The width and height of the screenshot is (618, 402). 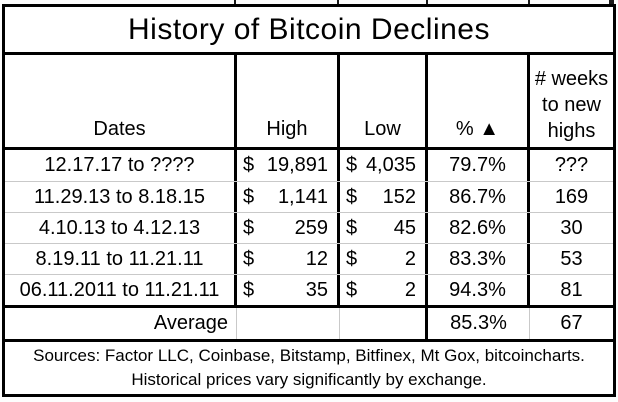 What do you see at coordinates (390, 165) in the screenshot?
I see `low-value: 4,035` at bounding box center [390, 165].